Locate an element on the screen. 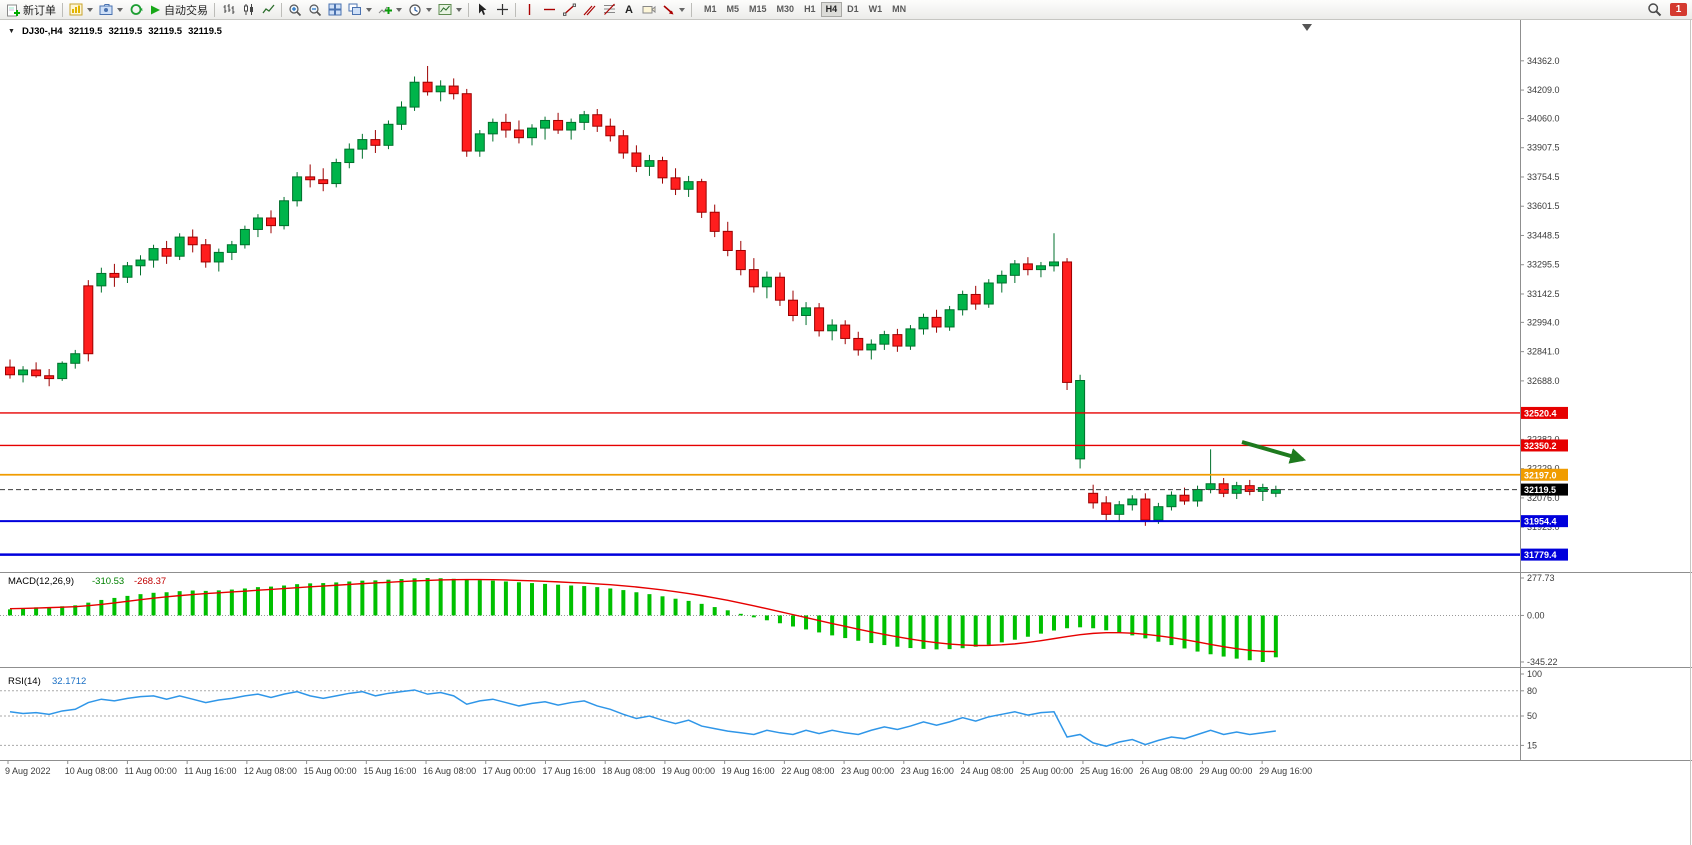  line-chart-icon is located at coordinates (267, 9).